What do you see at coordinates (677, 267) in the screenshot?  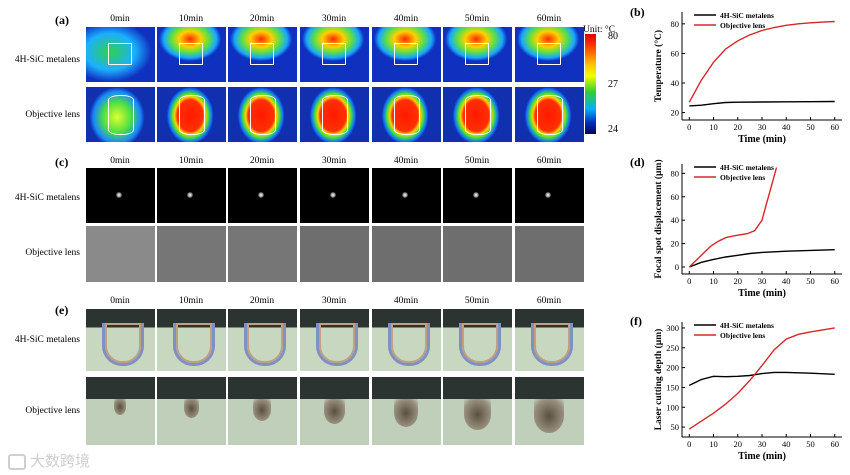 I see `y-tick-label: 0` at bounding box center [677, 267].